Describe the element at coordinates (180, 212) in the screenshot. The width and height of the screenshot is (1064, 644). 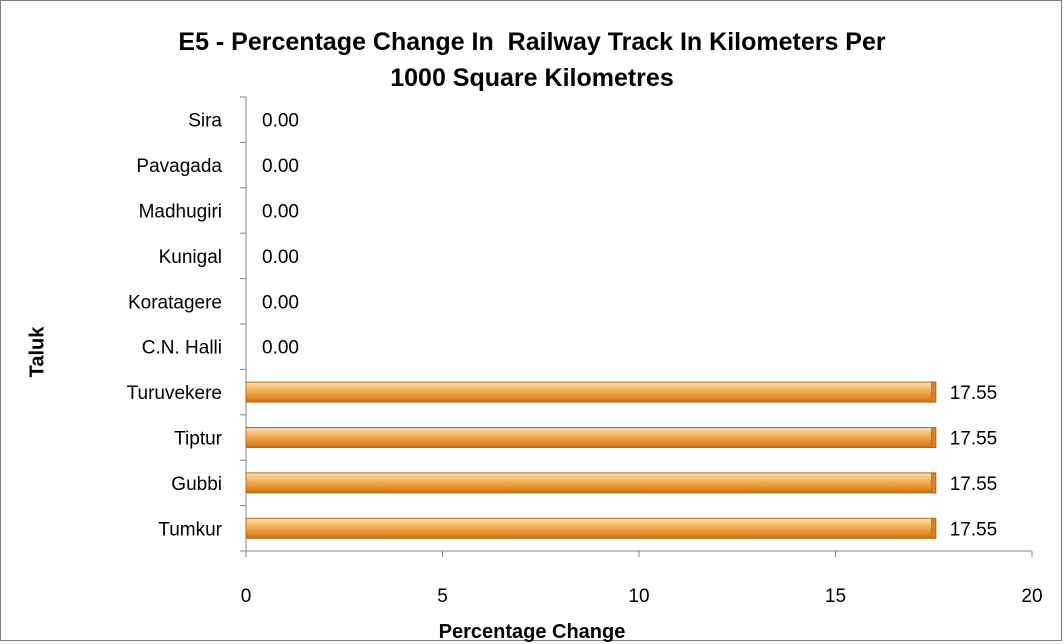
I see `y-tick-label: Madhugiri` at that location.